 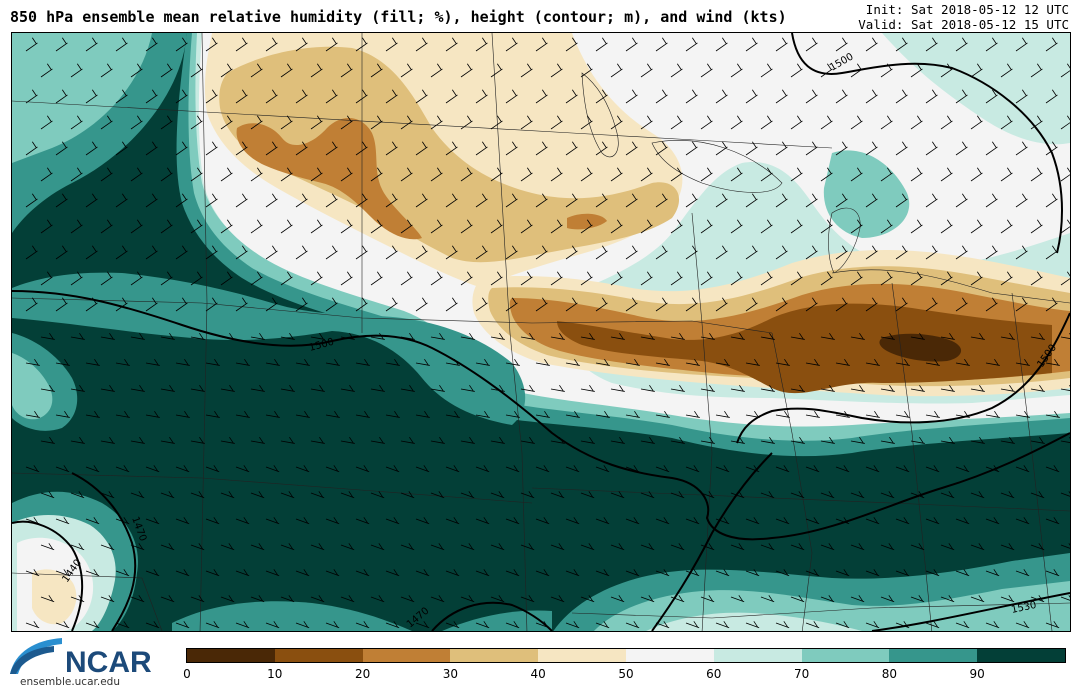 I want to click on init-time: Init: Sat 2018-05-12 12 UTC, so click(x=967, y=9).